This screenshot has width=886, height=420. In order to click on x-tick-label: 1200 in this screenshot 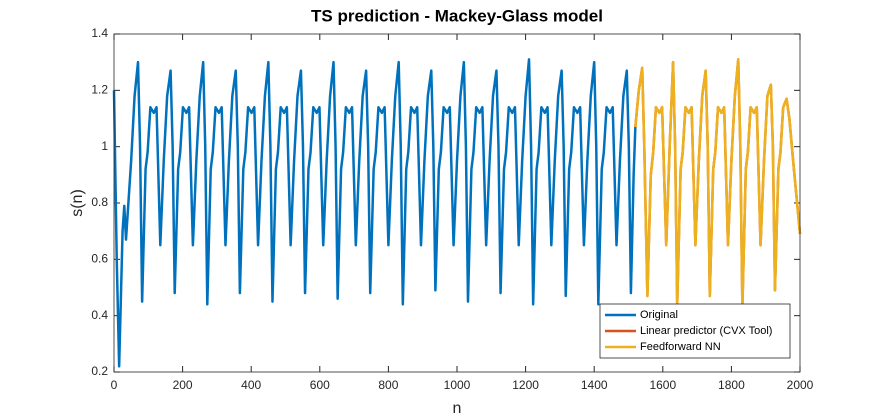, I will do `click(525, 385)`.